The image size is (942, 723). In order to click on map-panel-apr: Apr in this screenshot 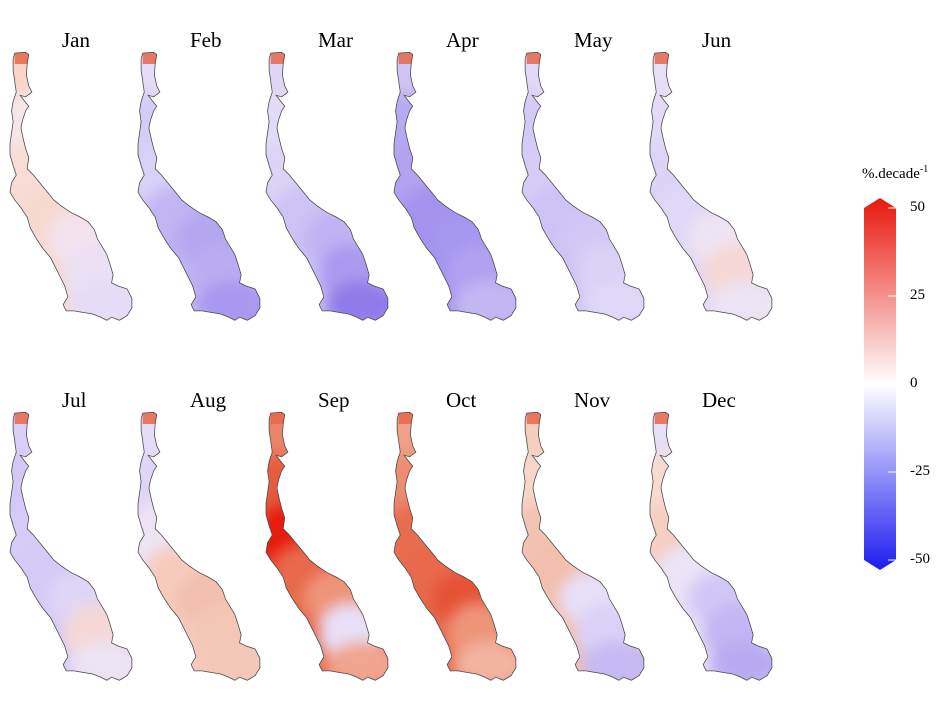, I will do `click(456, 185)`.